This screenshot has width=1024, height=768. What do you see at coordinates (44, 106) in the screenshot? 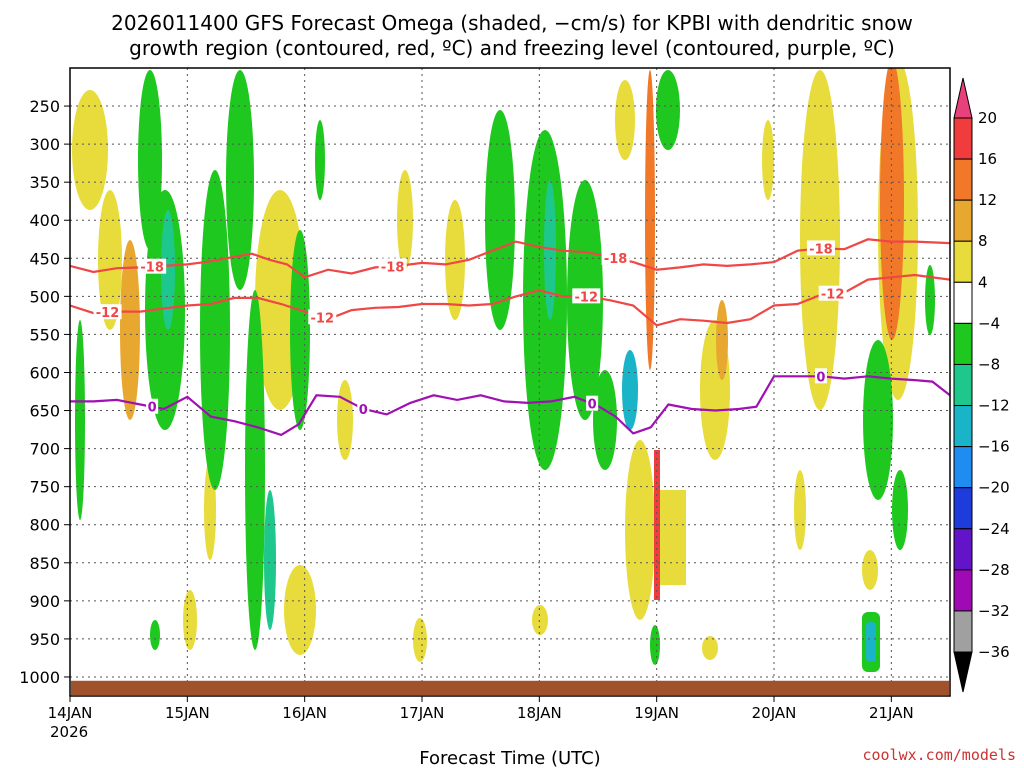
I see `y-tick-label: 250` at bounding box center [44, 106].